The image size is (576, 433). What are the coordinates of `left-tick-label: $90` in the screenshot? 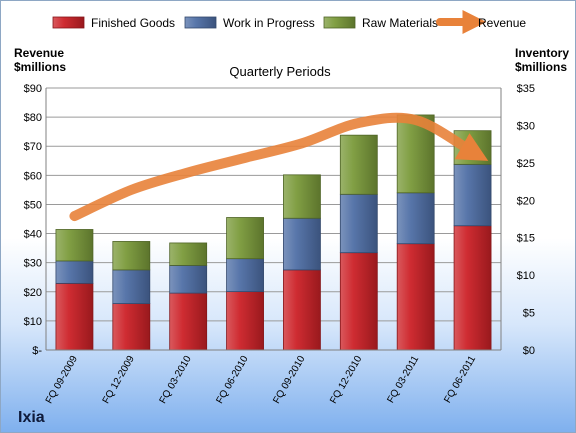 It's located at (33, 89).